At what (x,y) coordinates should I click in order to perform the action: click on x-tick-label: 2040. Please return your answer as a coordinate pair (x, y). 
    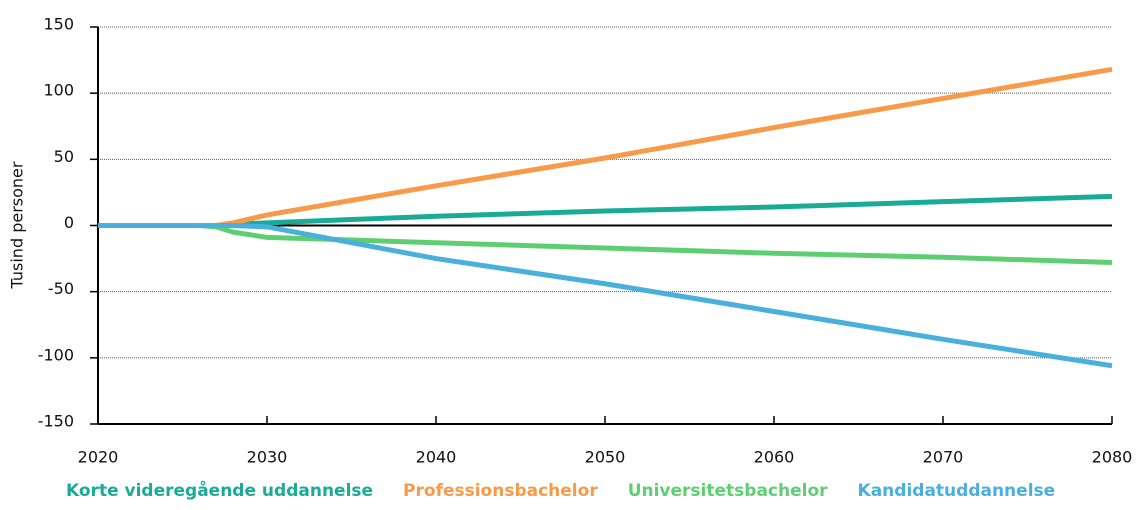
    Looking at the image, I should click on (436, 457).